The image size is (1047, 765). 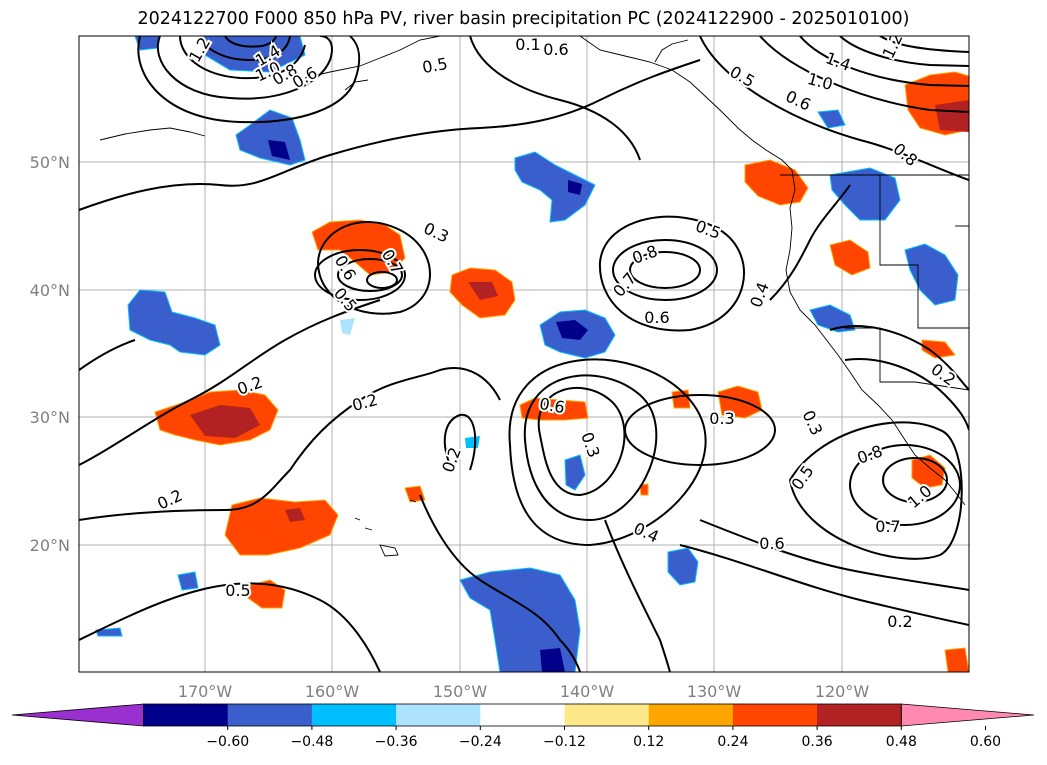 I want to click on contour-label: 0.7, so click(x=887, y=526).